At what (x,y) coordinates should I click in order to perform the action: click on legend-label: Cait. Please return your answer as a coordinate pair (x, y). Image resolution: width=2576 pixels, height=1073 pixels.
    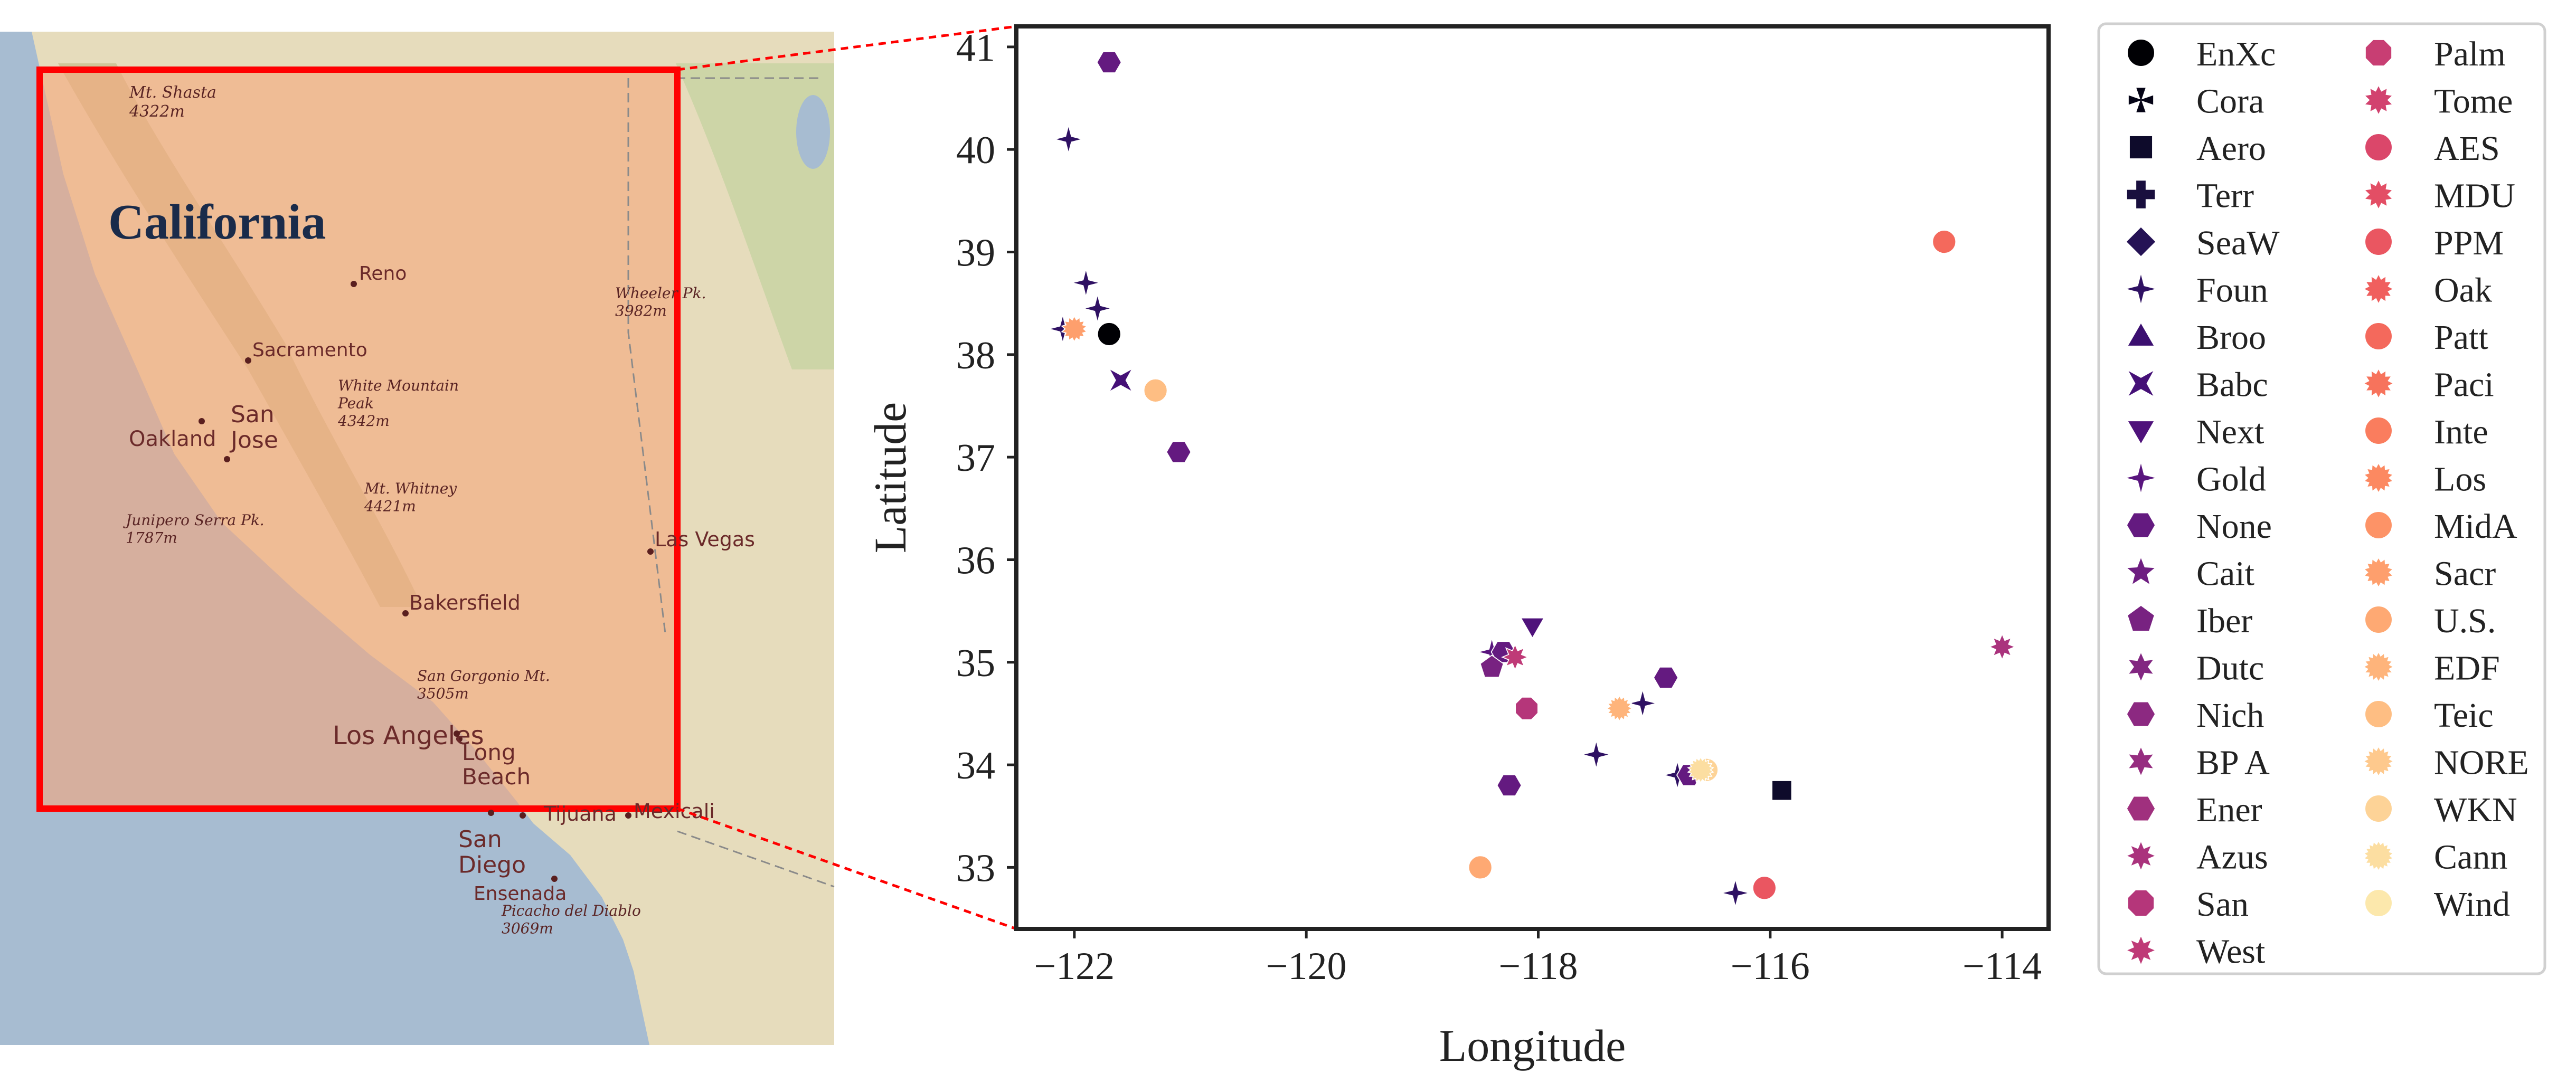
    Looking at the image, I should click on (2225, 574).